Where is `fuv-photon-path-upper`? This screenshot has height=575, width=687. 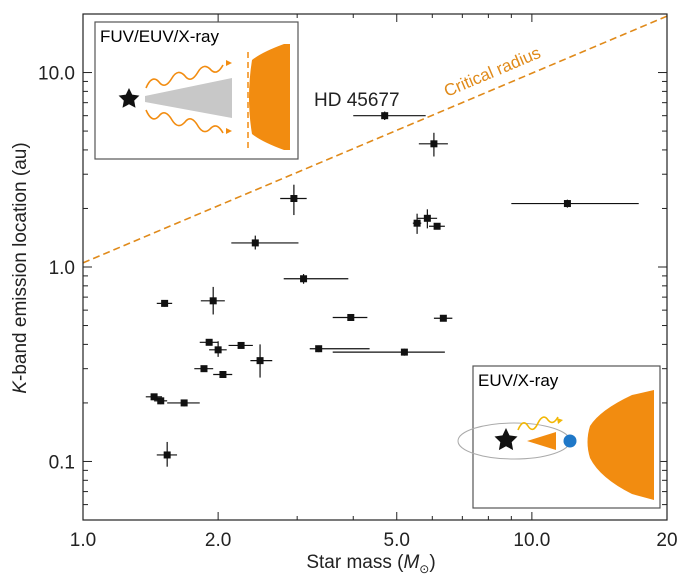
fuv-photon-path-upper is located at coordinates (184, 76).